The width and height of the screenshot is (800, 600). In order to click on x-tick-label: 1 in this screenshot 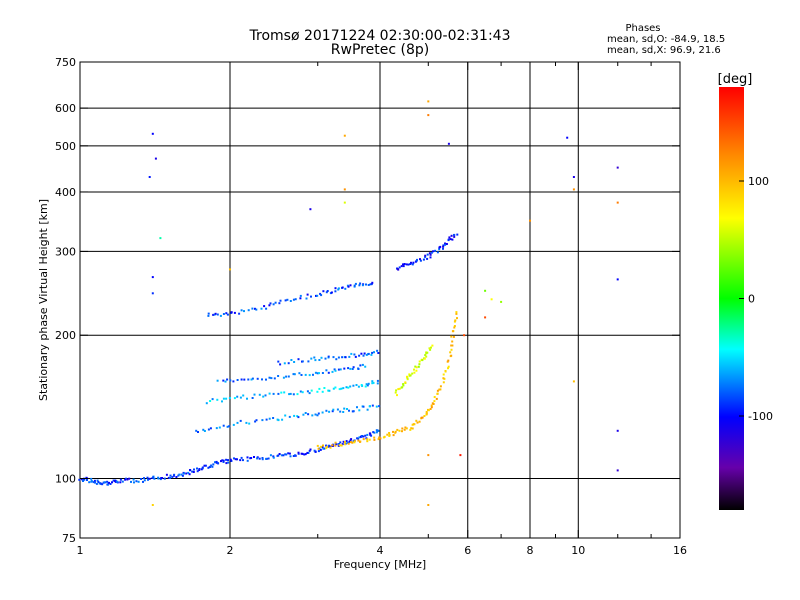, I will do `click(80, 550)`.